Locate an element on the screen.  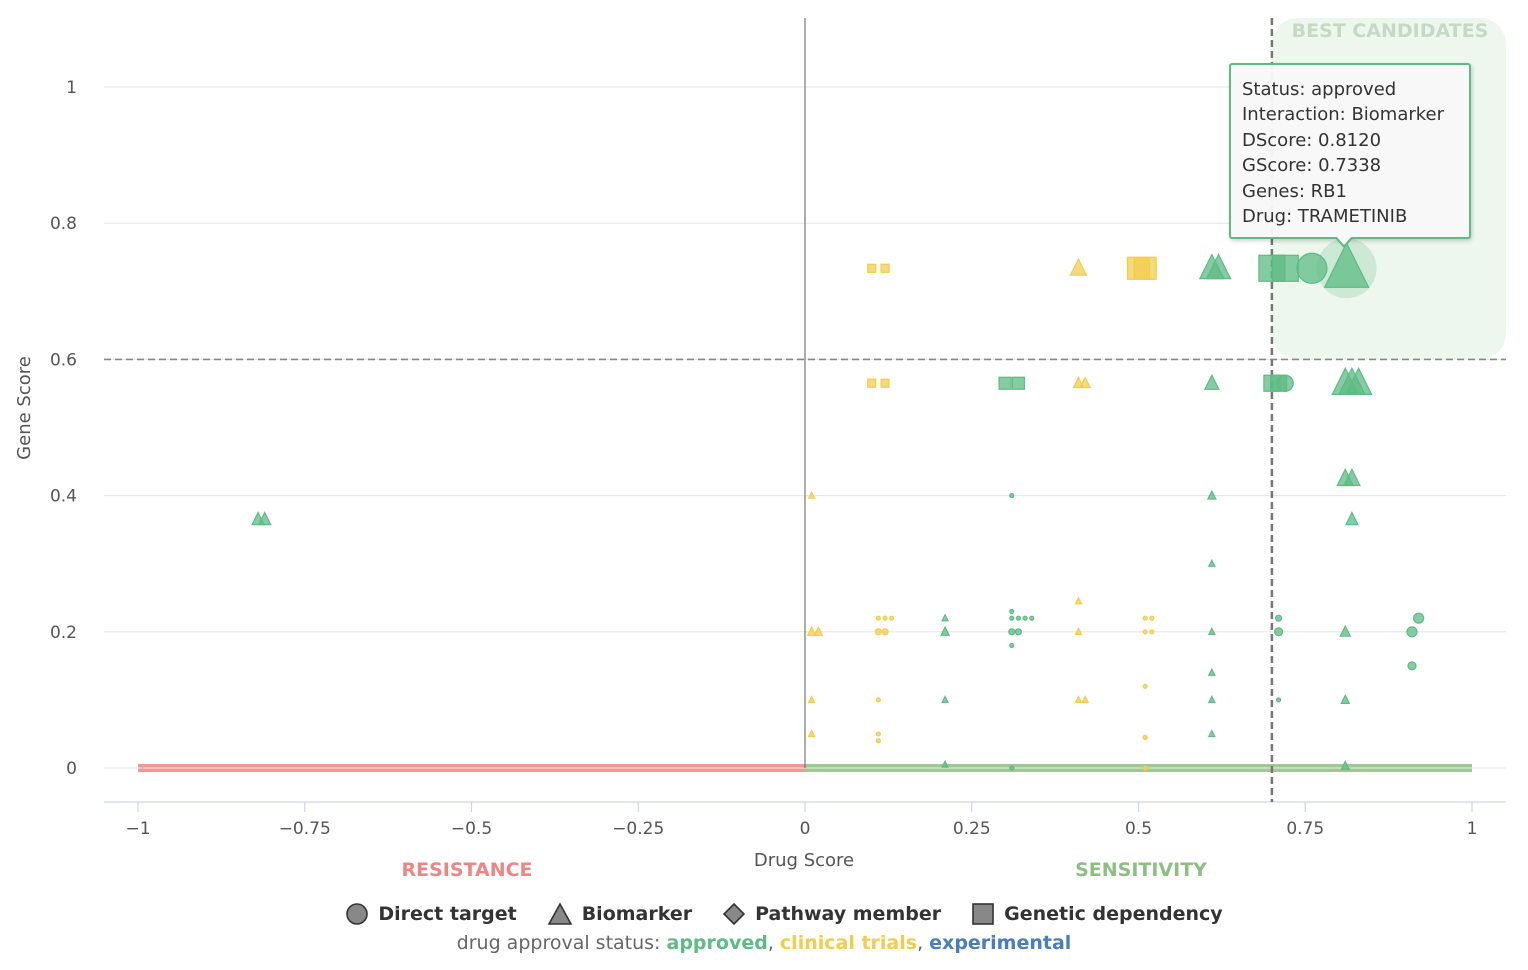
x-axis-title: Drug Score is located at coordinates (804, 860).